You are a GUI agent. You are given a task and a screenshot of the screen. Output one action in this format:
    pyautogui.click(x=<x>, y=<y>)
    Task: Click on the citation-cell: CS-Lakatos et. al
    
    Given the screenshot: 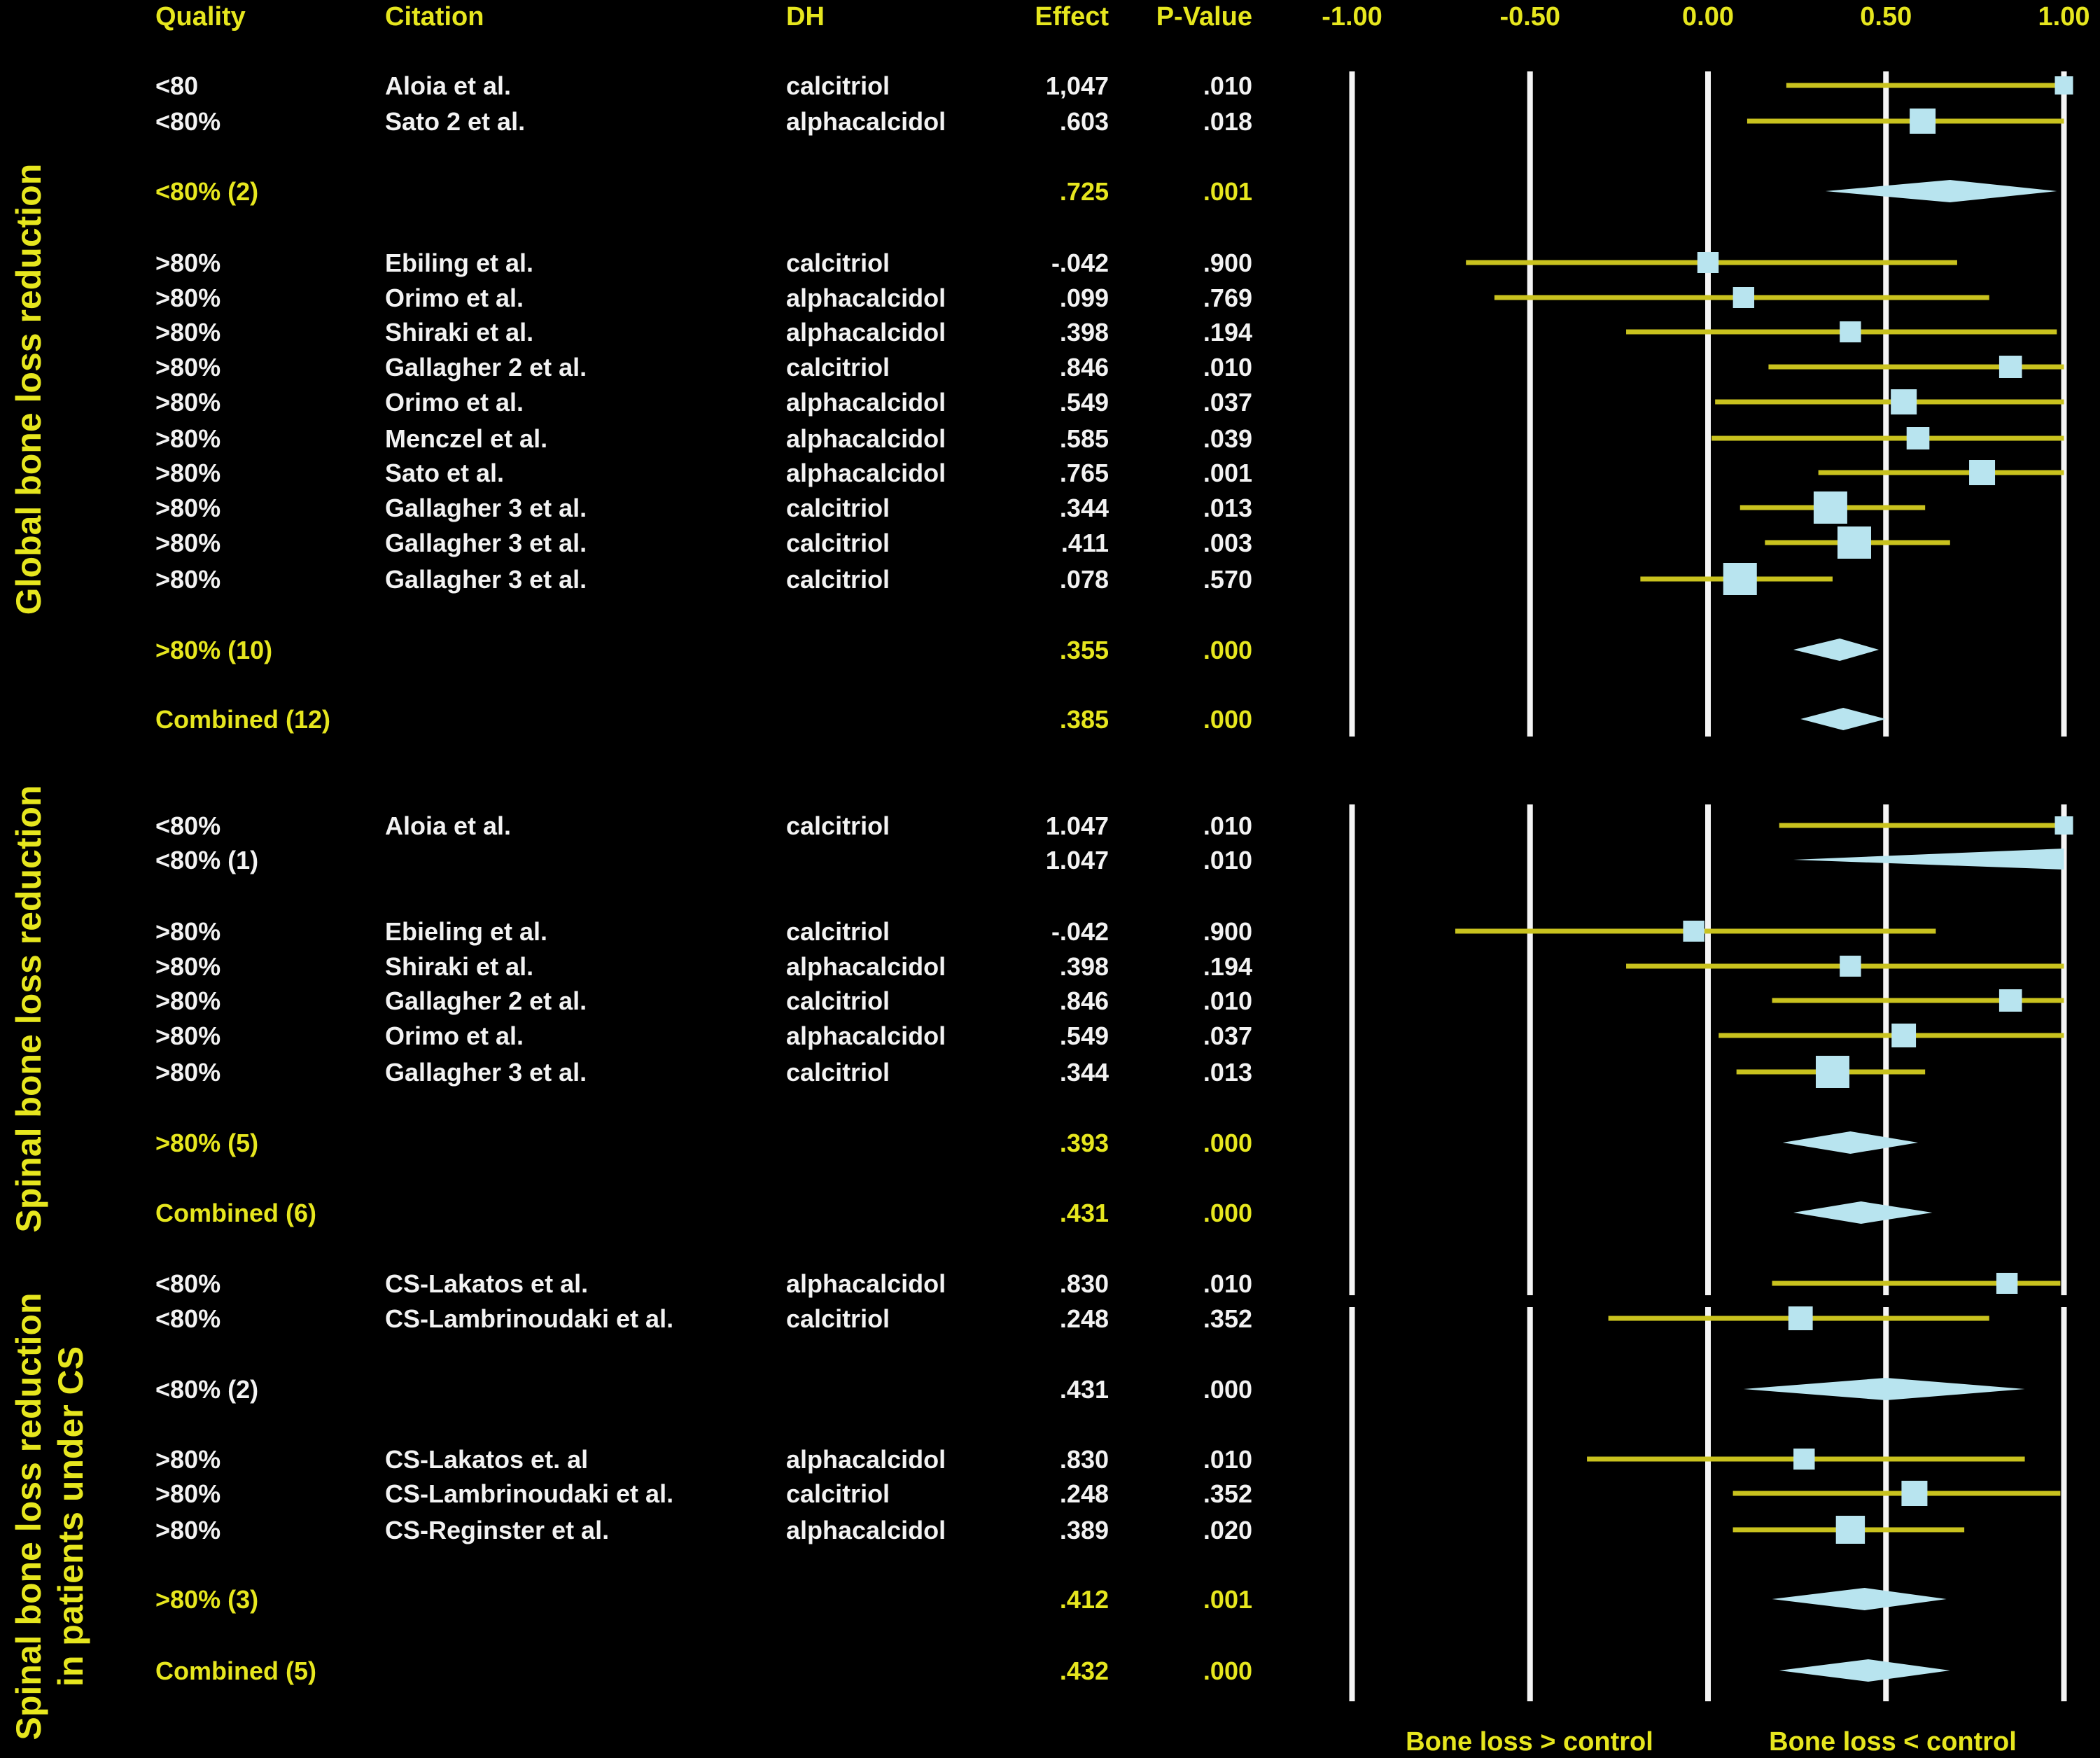 What is the action you would take?
    pyautogui.click(x=486, y=1459)
    